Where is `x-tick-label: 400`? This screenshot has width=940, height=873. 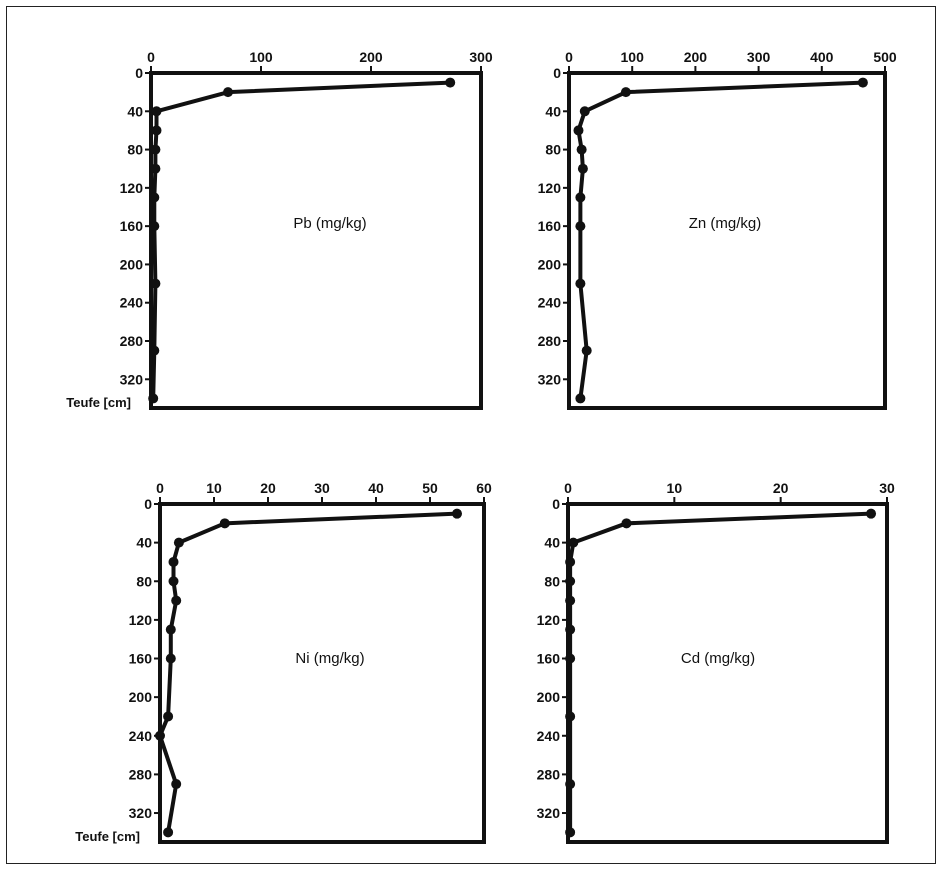
x-tick-label: 400 is located at coordinates (822, 57).